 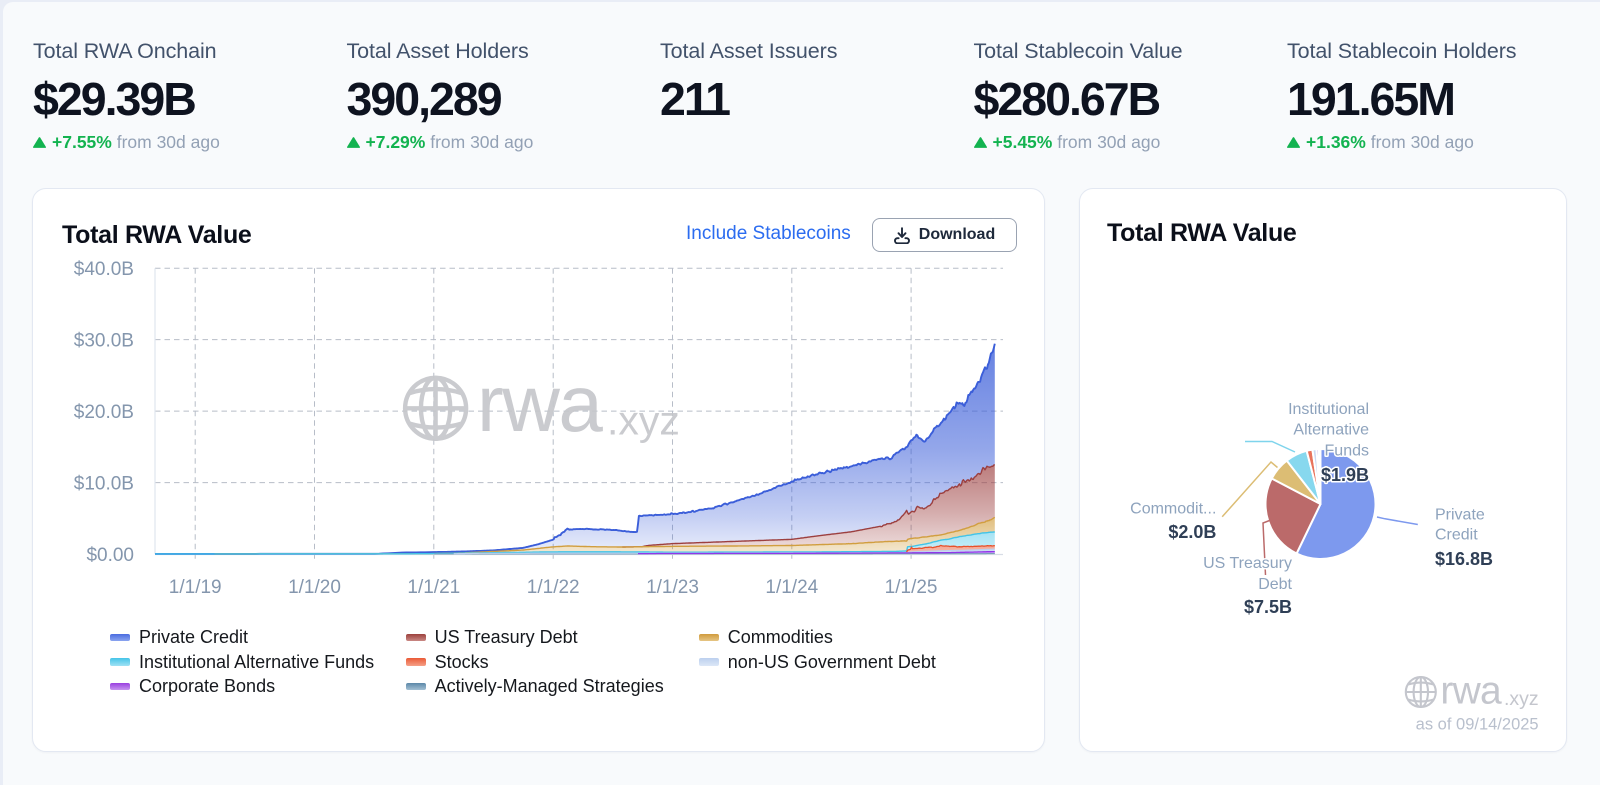 What do you see at coordinates (1460, 514) in the screenshot?
I see `svg-text: Private` at bounding box center [1460, 514].